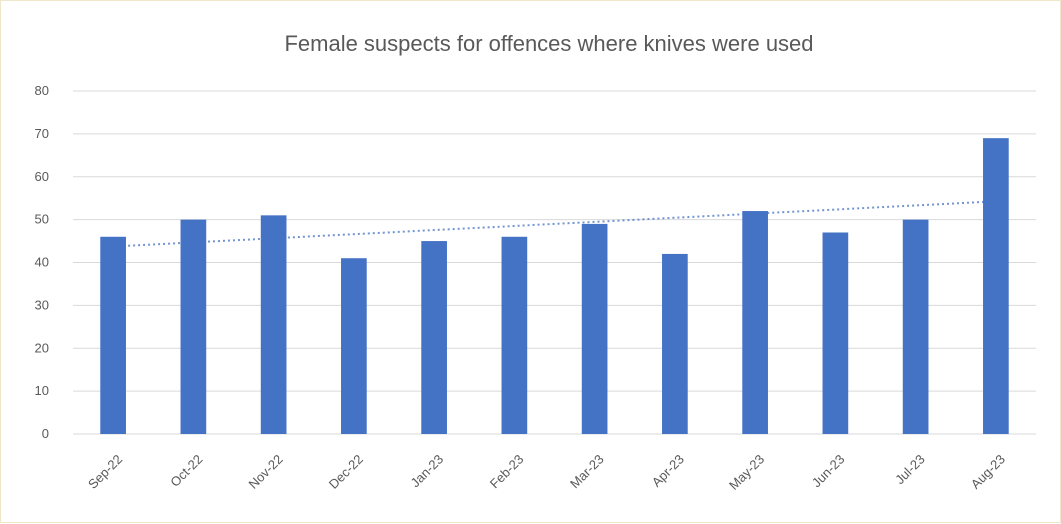 The height and width of the screenshot is (524, 1061). I want to click on y-tick-label: 50, so click(42, 219).